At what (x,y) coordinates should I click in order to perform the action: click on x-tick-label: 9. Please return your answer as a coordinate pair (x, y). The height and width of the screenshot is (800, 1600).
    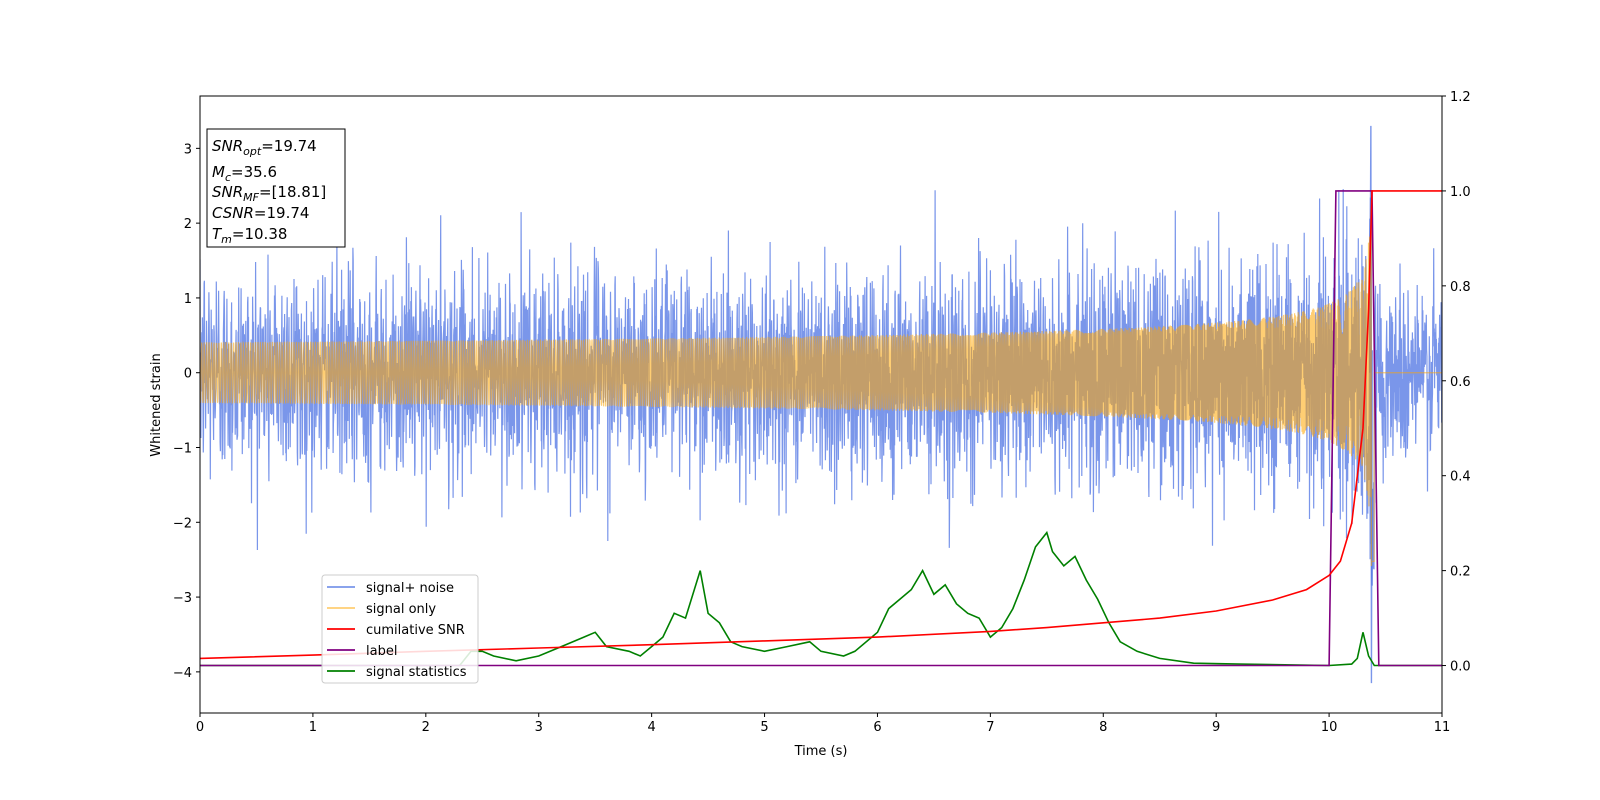
    Looking at the image, I should click on (1216, 727).